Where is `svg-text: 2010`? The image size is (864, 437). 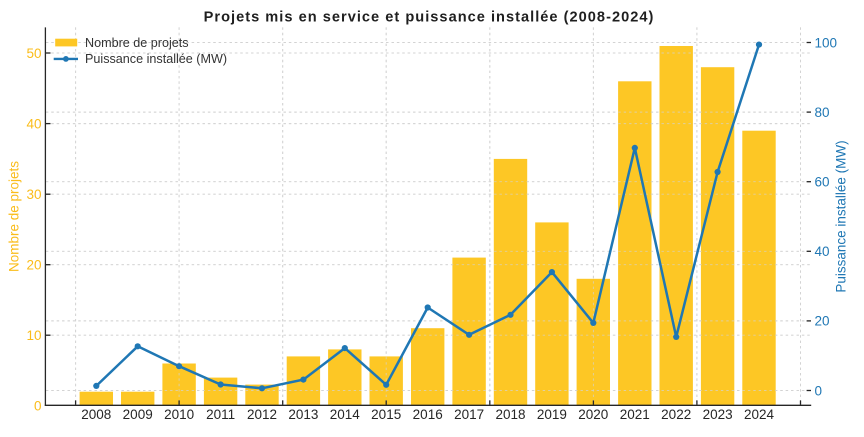 svg-text: 2010 is located at coordinates (179, 414).